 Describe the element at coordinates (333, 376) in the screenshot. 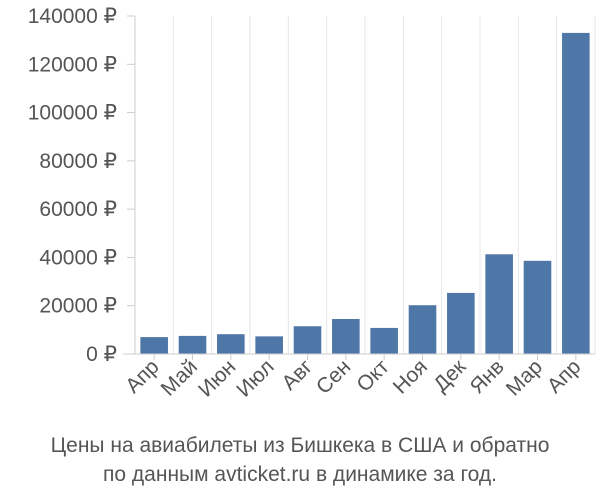

I see `x-tick-label: Сен` at that location.